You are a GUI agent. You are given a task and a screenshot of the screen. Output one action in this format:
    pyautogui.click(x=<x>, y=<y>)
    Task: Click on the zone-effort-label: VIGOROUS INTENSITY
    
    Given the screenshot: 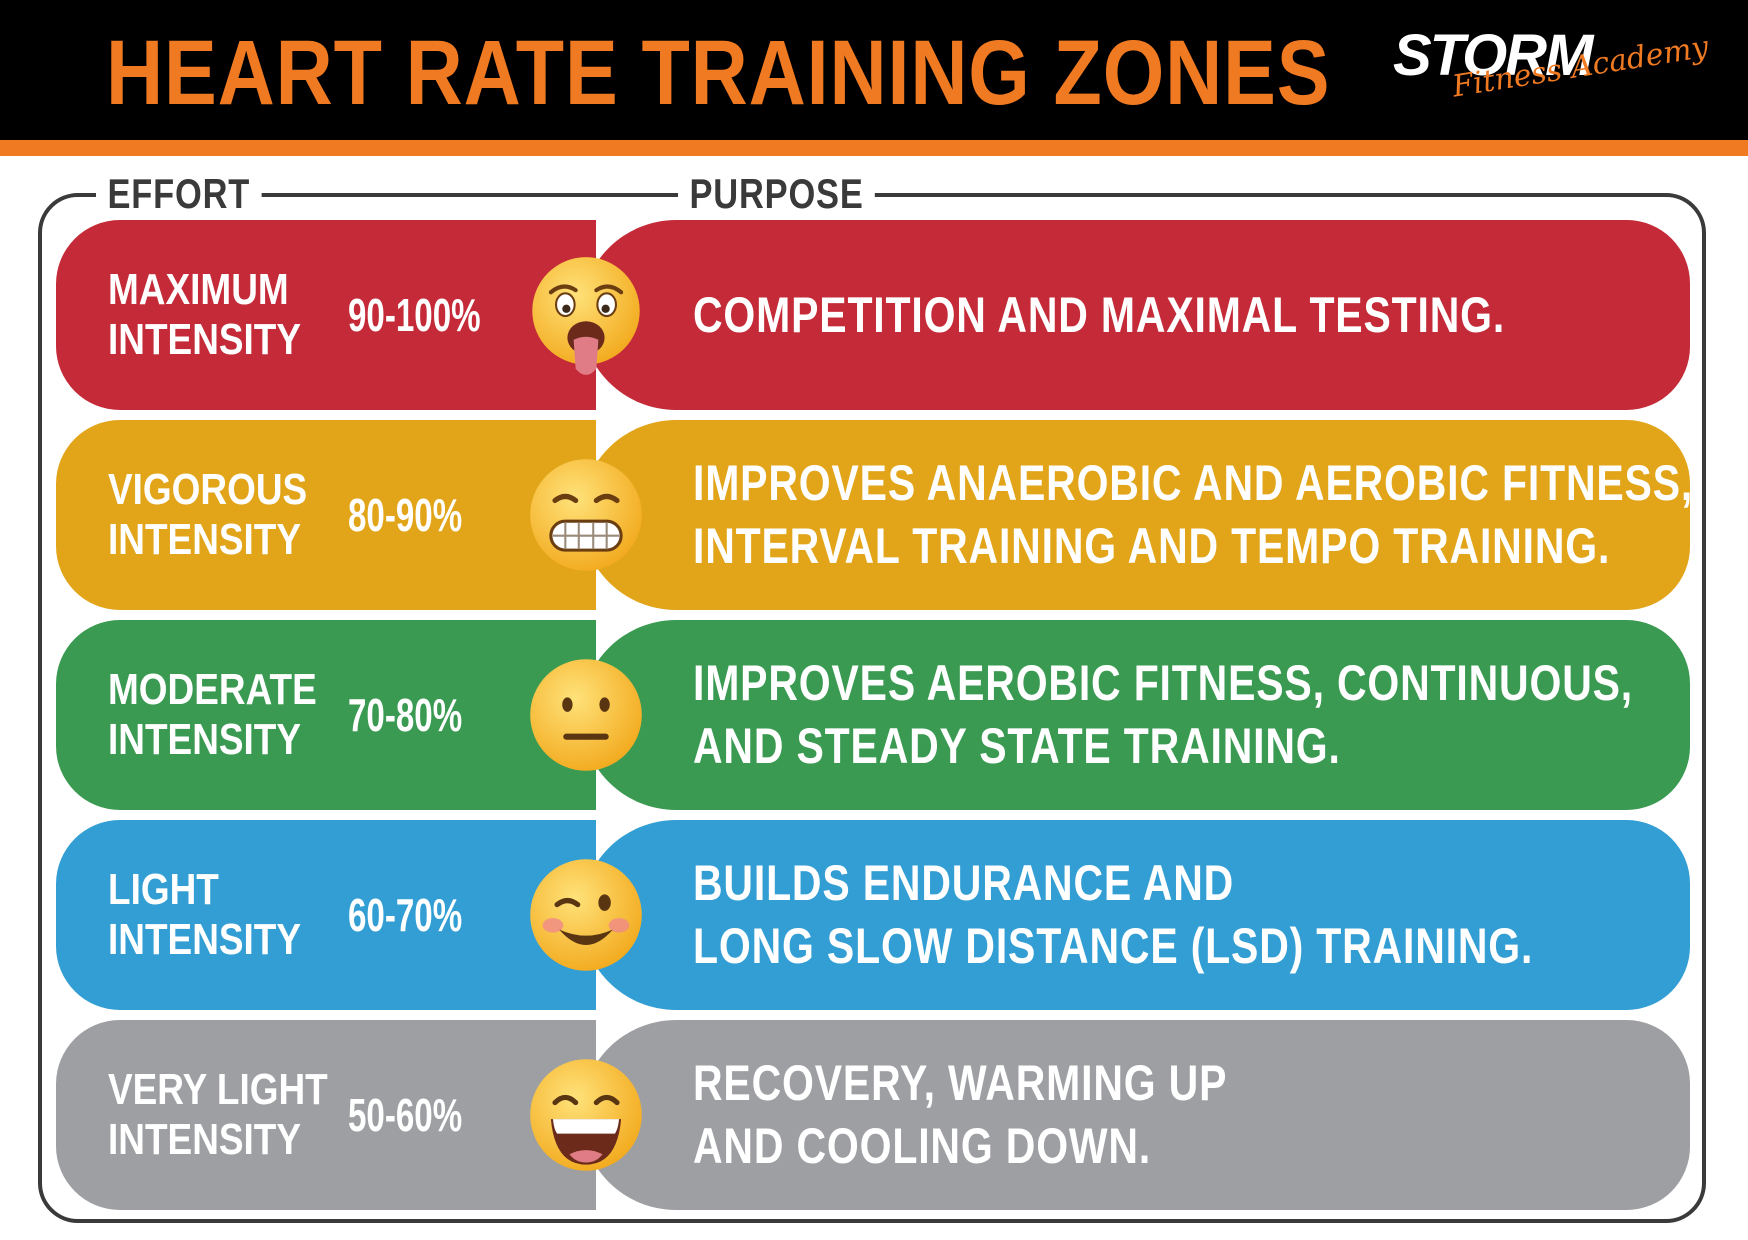 What is the action you would take?
    pyautogui.click(x=207, y=515)
    